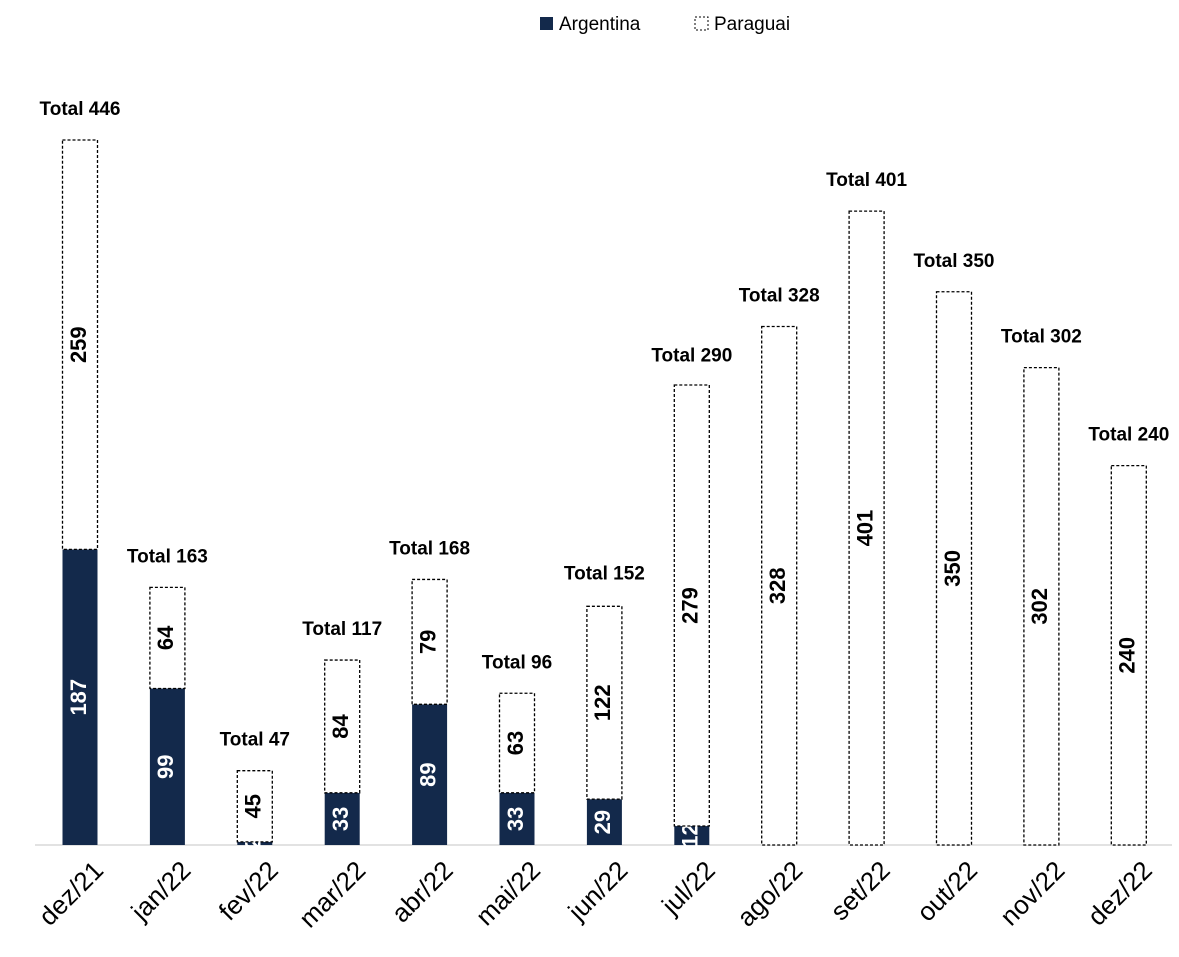  I want to click on value-label: 302, so click(1039, 606).